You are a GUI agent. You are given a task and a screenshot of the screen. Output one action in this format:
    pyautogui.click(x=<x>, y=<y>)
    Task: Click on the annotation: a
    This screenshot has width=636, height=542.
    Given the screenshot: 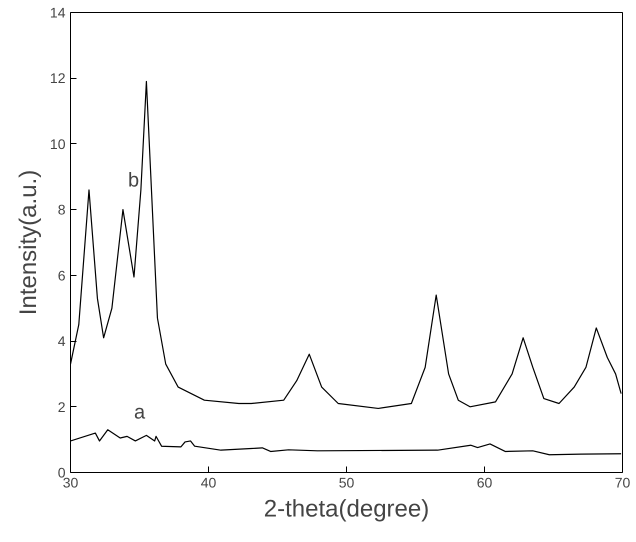 What is the action you would take?
    pyautogui.click(x=140, y=413)
    